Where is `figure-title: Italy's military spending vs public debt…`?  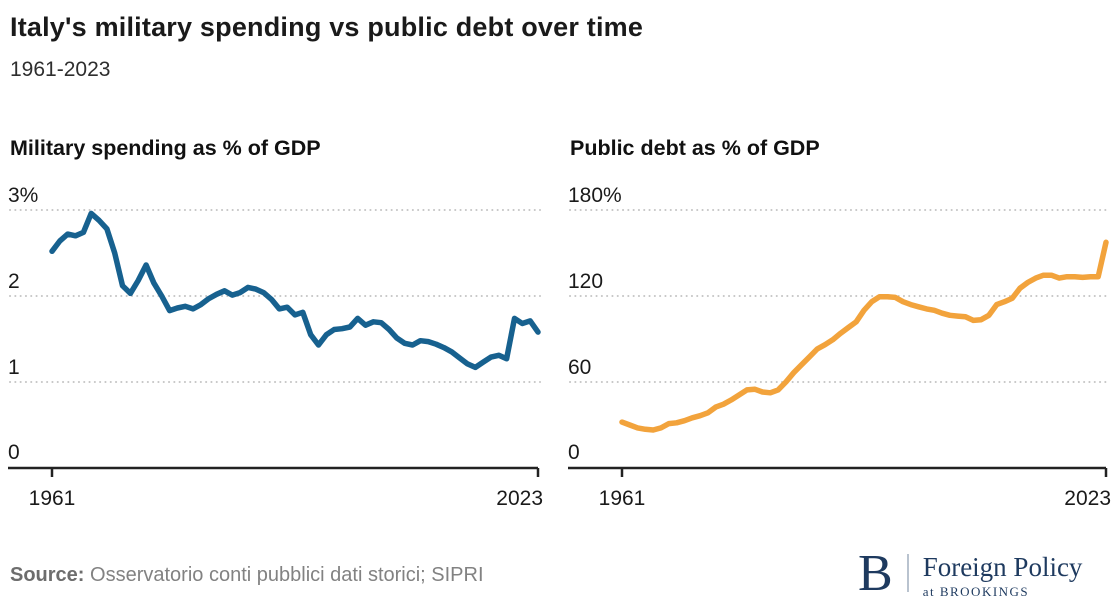 figure-title: Italy's military spending vs public debt… is located at coordinates (327, 27).